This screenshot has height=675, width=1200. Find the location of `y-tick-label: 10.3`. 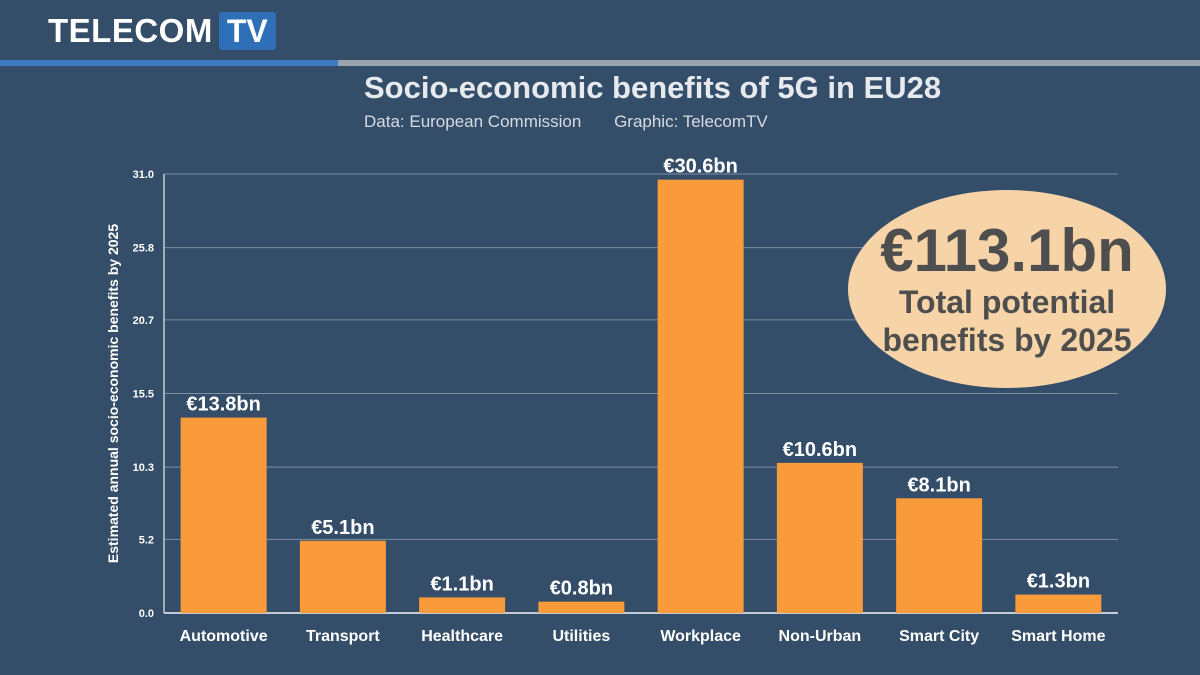

y-tick-label: 10.3 is located at coordinates (143, 468).